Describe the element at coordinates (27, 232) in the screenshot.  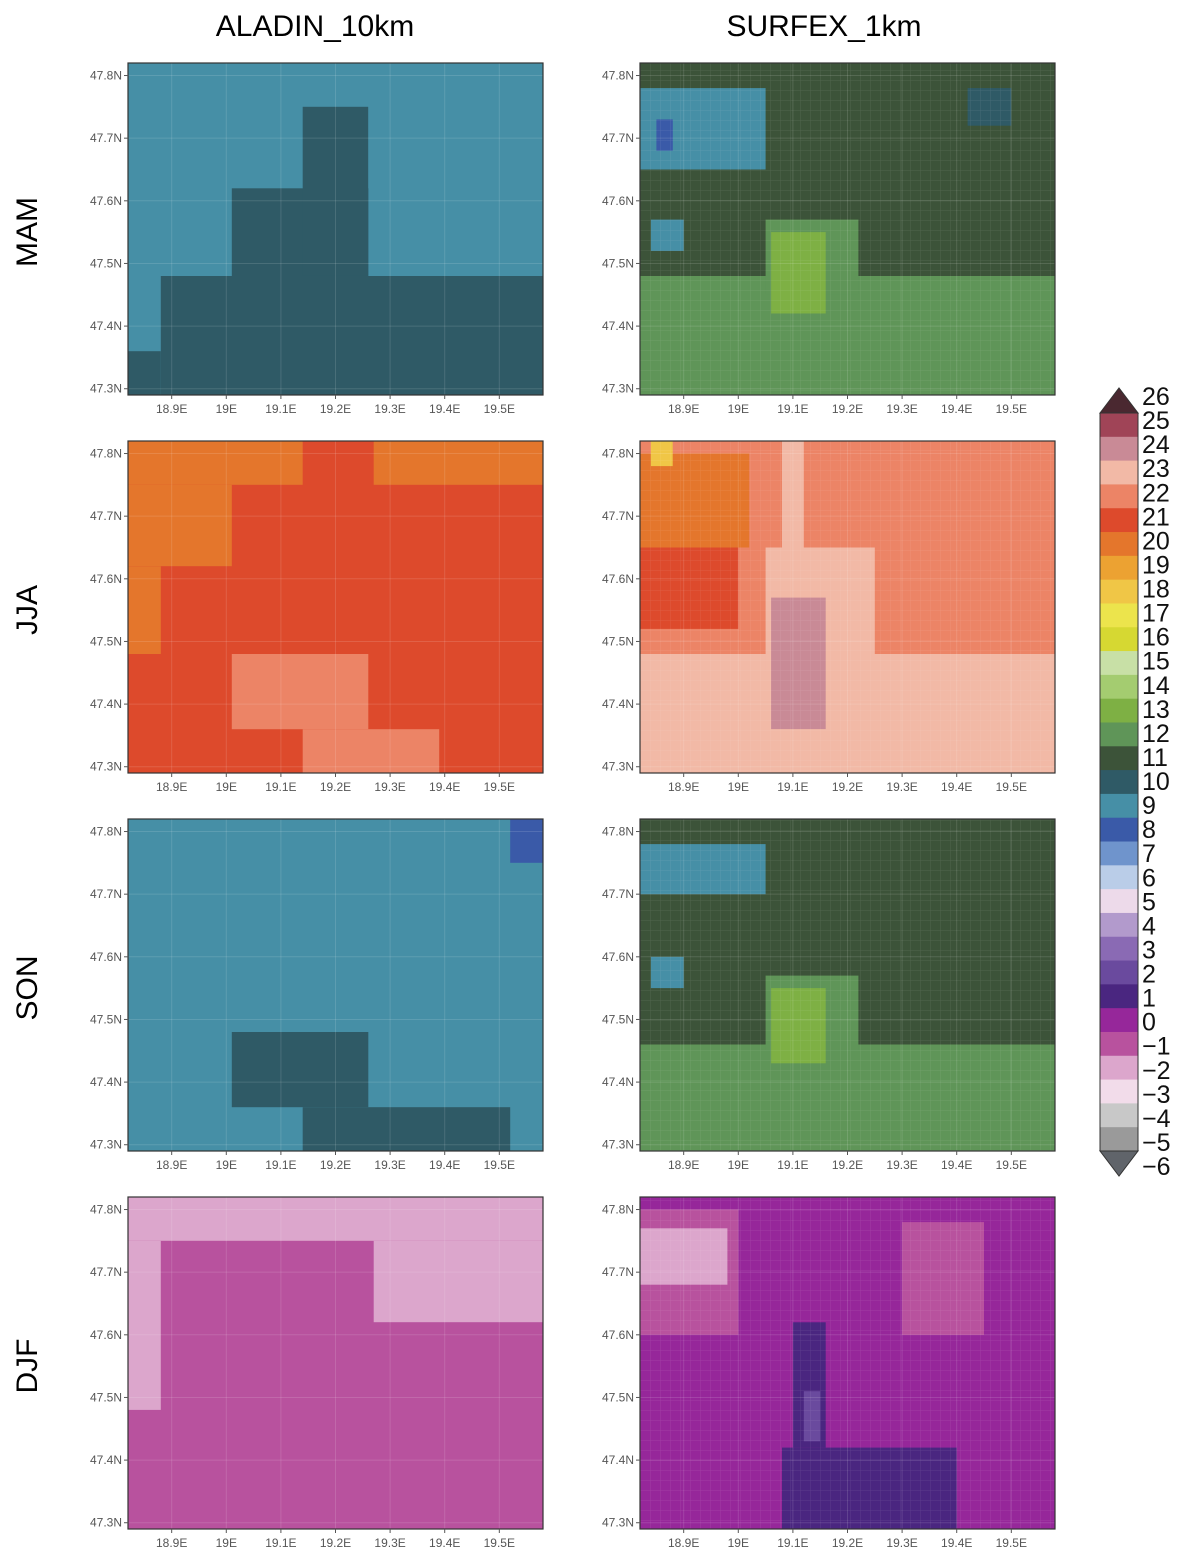
I see `row-title-mam: MAM` at that location.